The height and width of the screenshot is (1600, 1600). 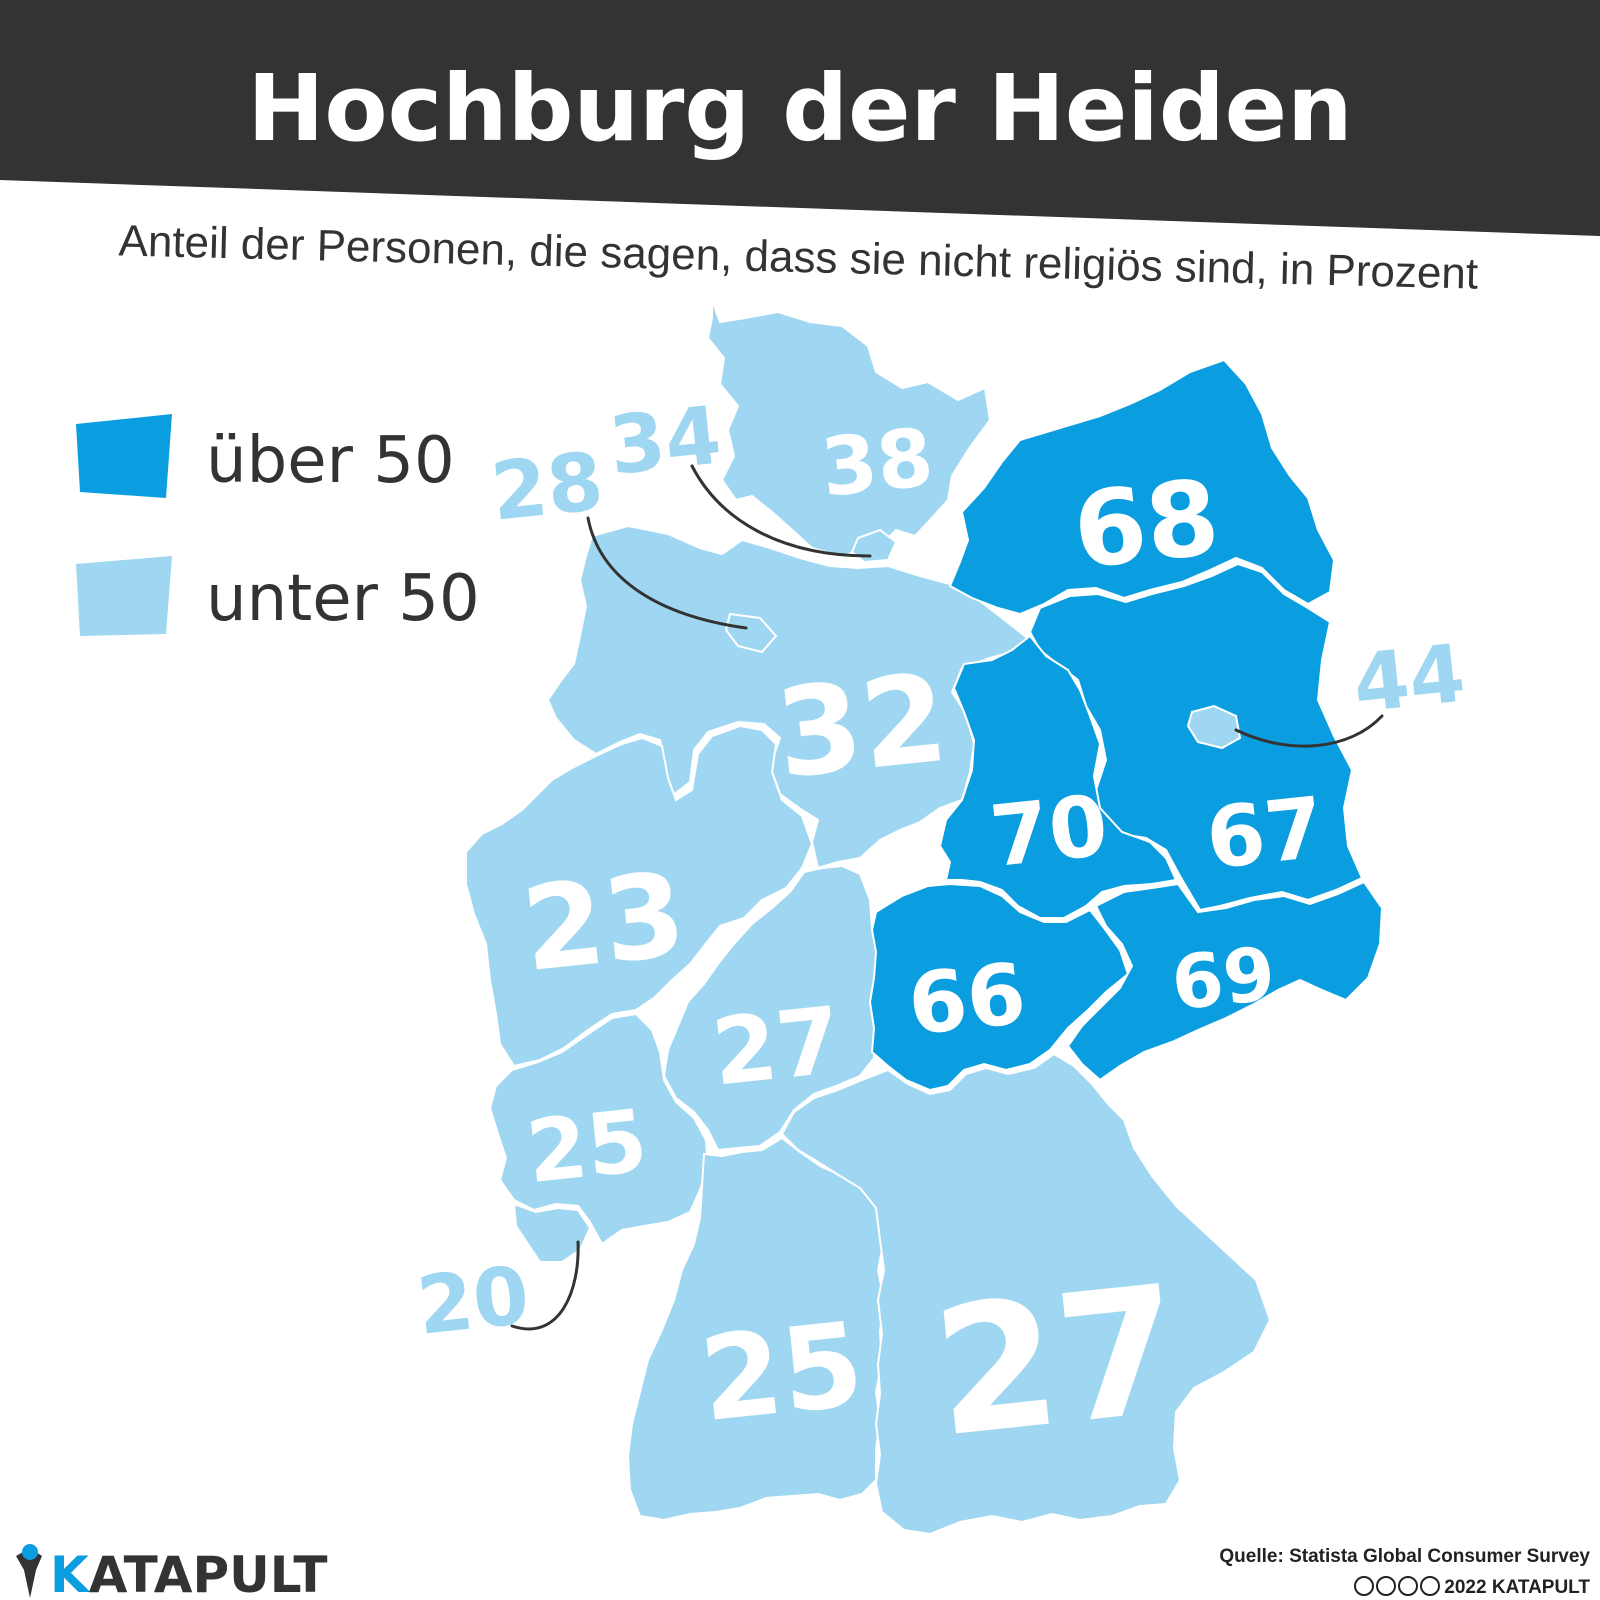 What do you see at coordinates (781, 511) in the screenshot?
I see `leader-line-hamburg` at bounding box center [781, 511].